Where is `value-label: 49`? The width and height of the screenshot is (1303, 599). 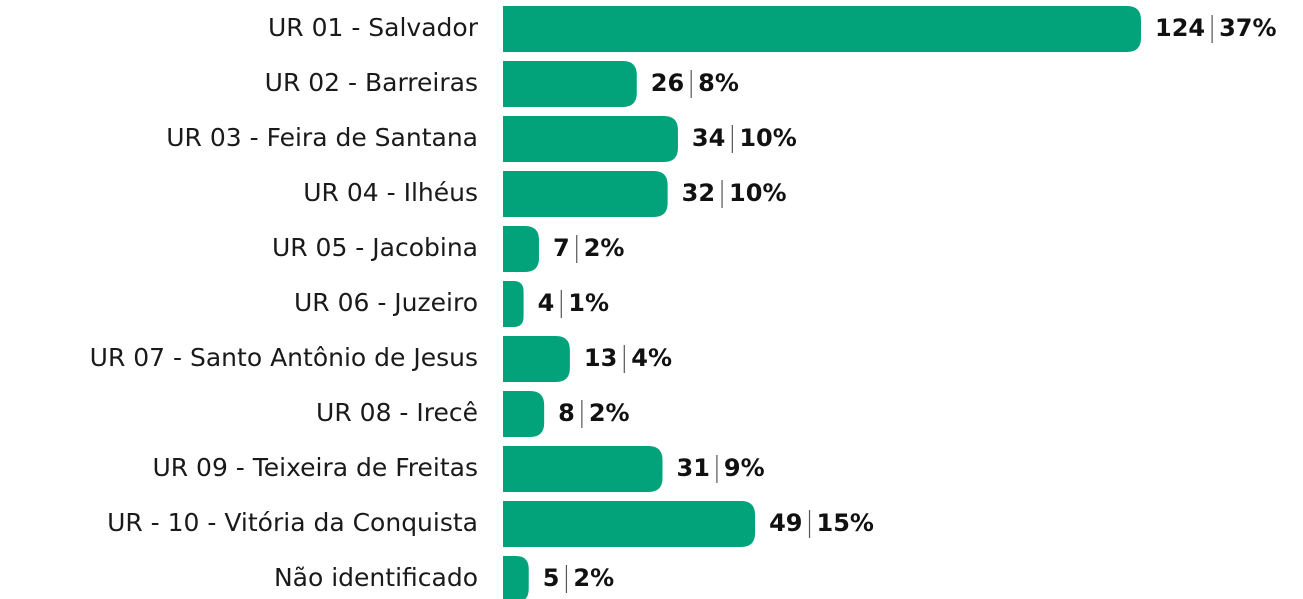 value-label: 49 is located at coordinates (785, 523).